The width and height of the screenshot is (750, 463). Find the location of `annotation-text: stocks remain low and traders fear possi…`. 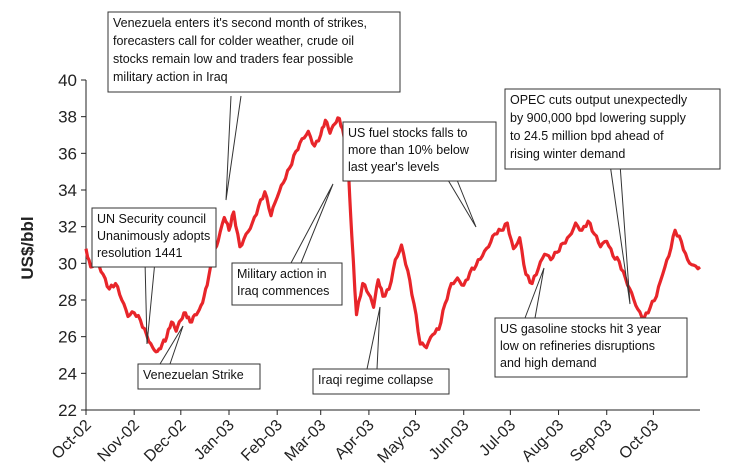

annotation-text: stocks remain low and traders fear possi… is located at coordinates (233, 59).